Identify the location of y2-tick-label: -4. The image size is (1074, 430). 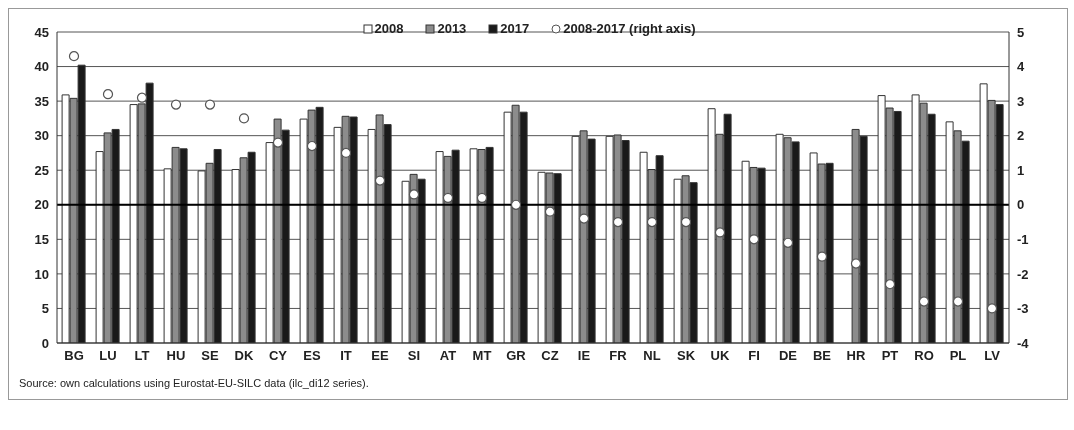
(1023, 343).